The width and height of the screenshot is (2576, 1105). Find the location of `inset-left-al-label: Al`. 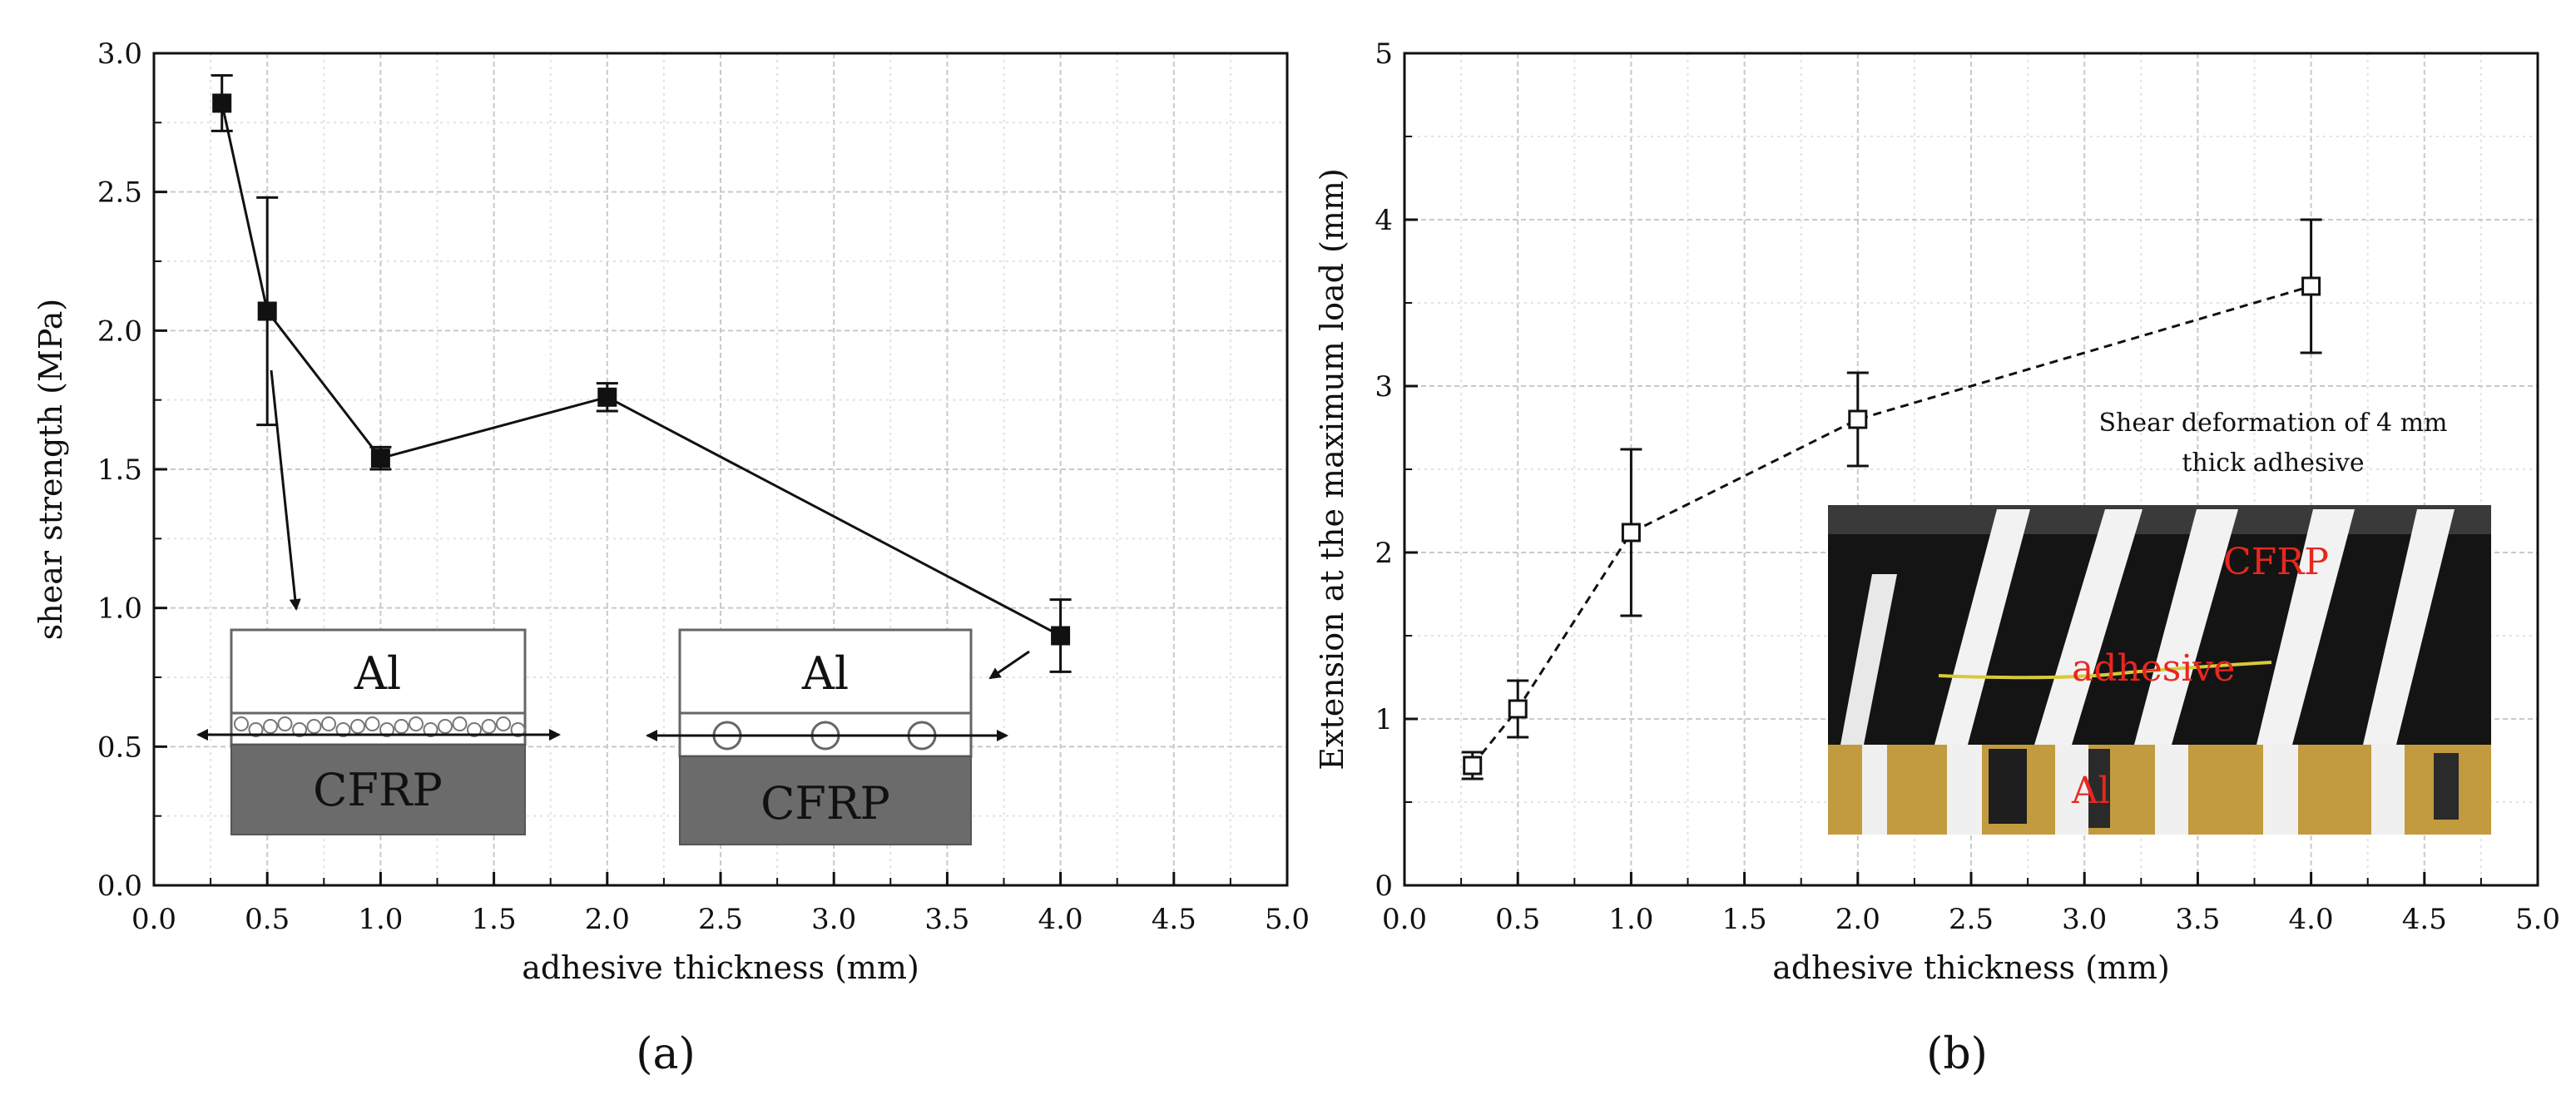

inset-left-al-label: Al is located at coordinates (377, 673).